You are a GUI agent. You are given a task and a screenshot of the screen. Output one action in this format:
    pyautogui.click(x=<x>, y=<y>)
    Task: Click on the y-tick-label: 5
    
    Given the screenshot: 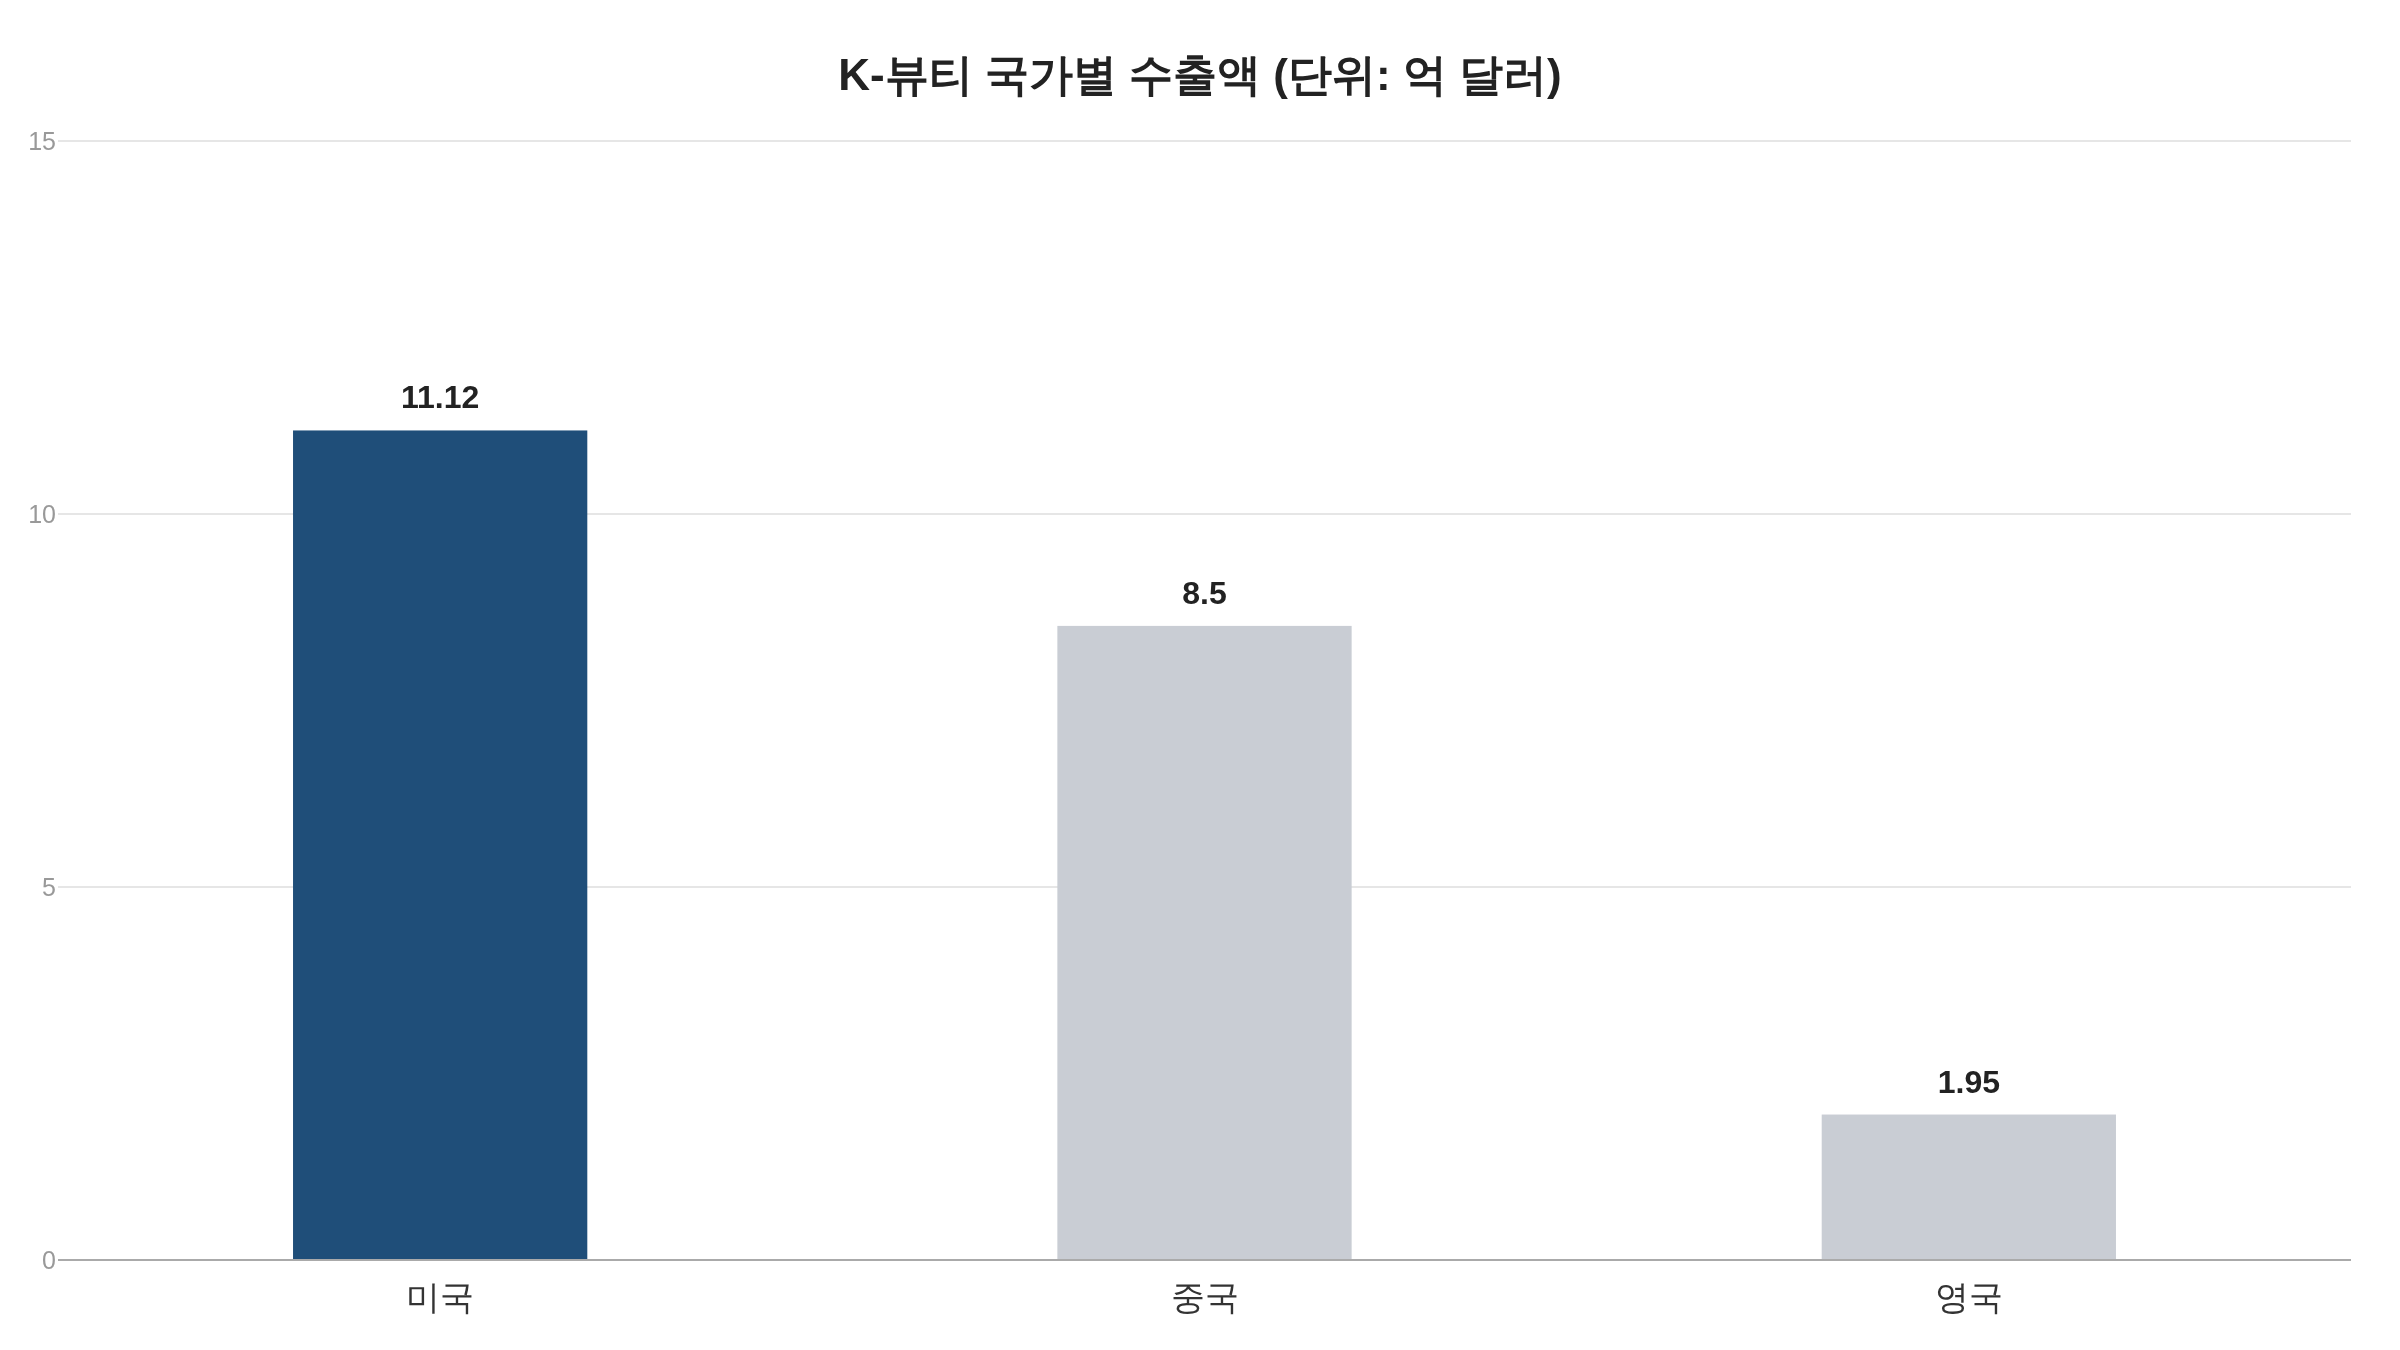 What is the action you would take?
    pyautogui.click(x=49, y=887)
    